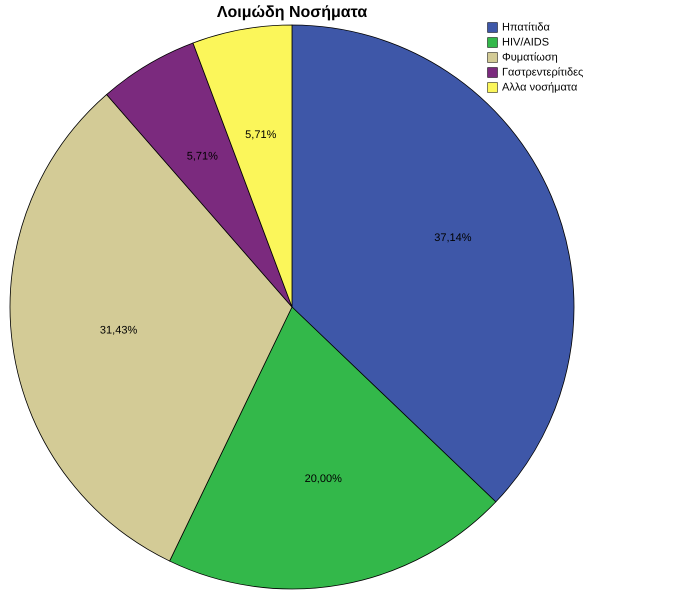 The height and width of the screenshot is (594, 688). What do you see at coordinates (292, 12) in the screenshot?
I see `chart-title: Λοιμώδη Νοσήματα` at bounding box center [292, 12].